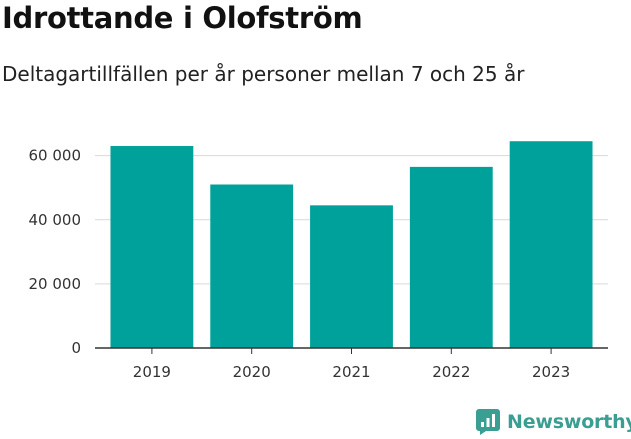  I want to click on bar-2020, so click(252, 266).